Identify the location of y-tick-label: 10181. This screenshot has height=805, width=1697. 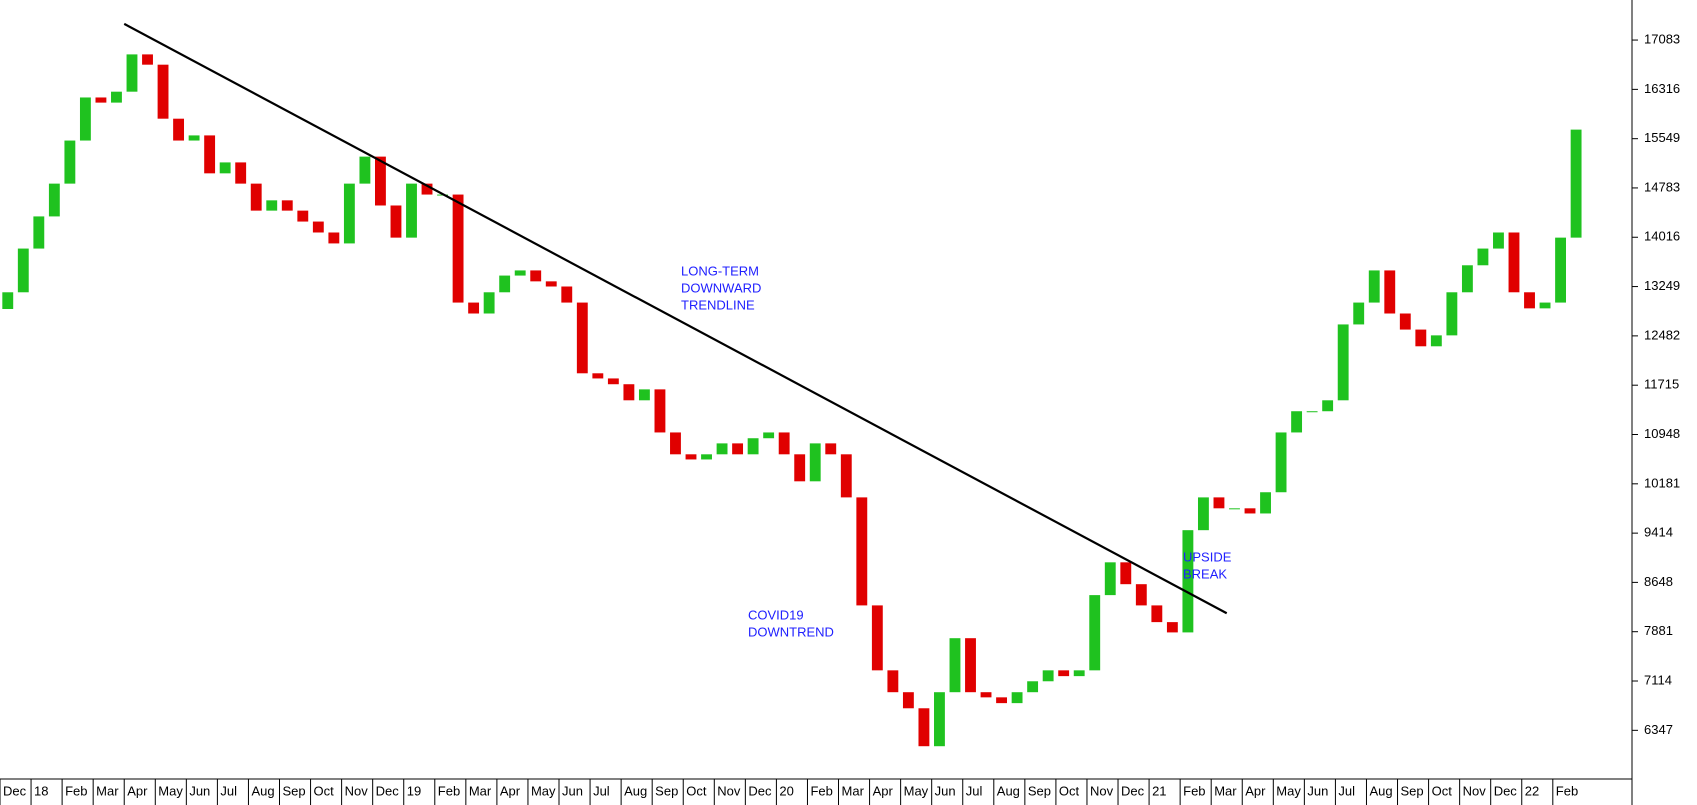
(1662, 482).